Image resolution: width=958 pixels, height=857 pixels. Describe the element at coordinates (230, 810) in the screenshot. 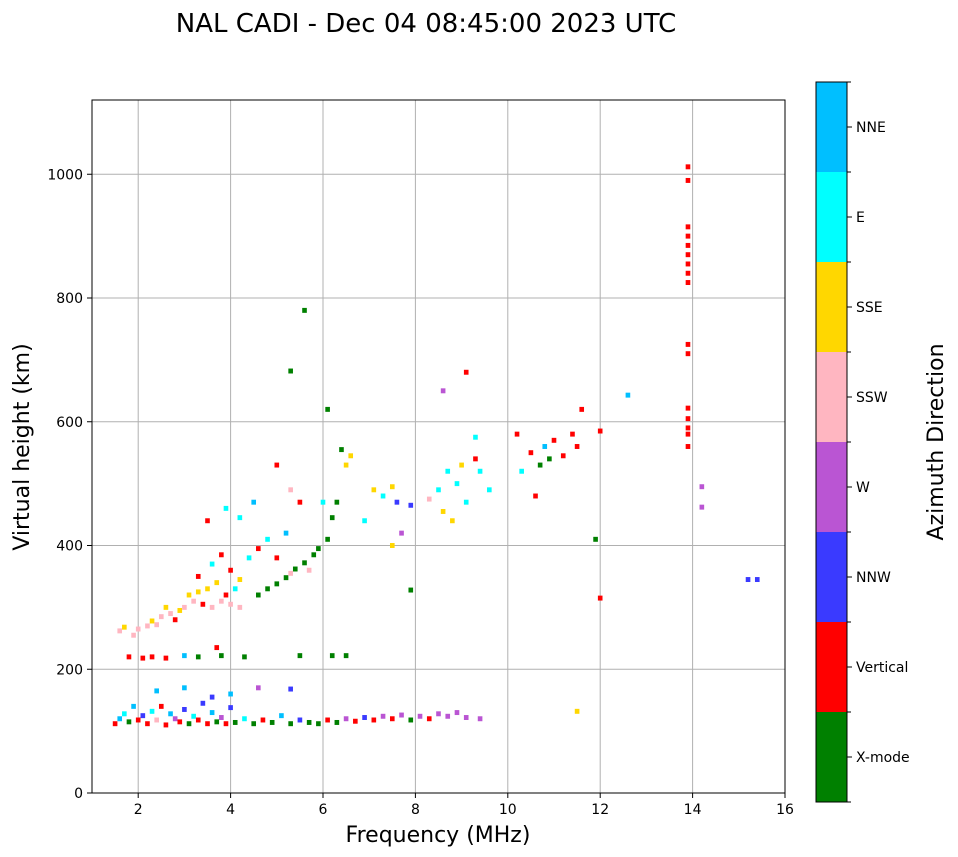

I see `x-tick-label: 4` at that location.